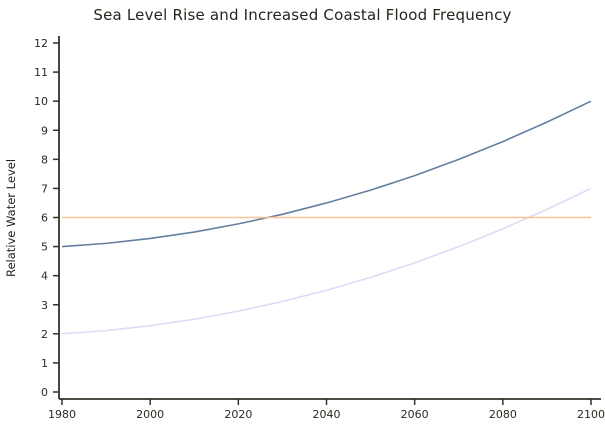  What do you see at coordinates (327, 414) in the screenshot?
I see `x-tick-label: 2040` at bounding box center [327, 414].